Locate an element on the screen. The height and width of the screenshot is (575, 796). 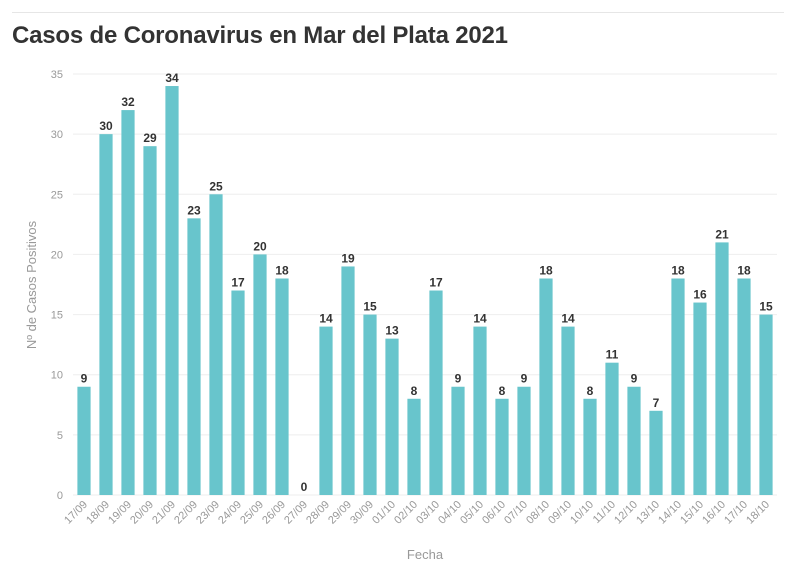
data-label: 0 is located at coordinates (304, 487).